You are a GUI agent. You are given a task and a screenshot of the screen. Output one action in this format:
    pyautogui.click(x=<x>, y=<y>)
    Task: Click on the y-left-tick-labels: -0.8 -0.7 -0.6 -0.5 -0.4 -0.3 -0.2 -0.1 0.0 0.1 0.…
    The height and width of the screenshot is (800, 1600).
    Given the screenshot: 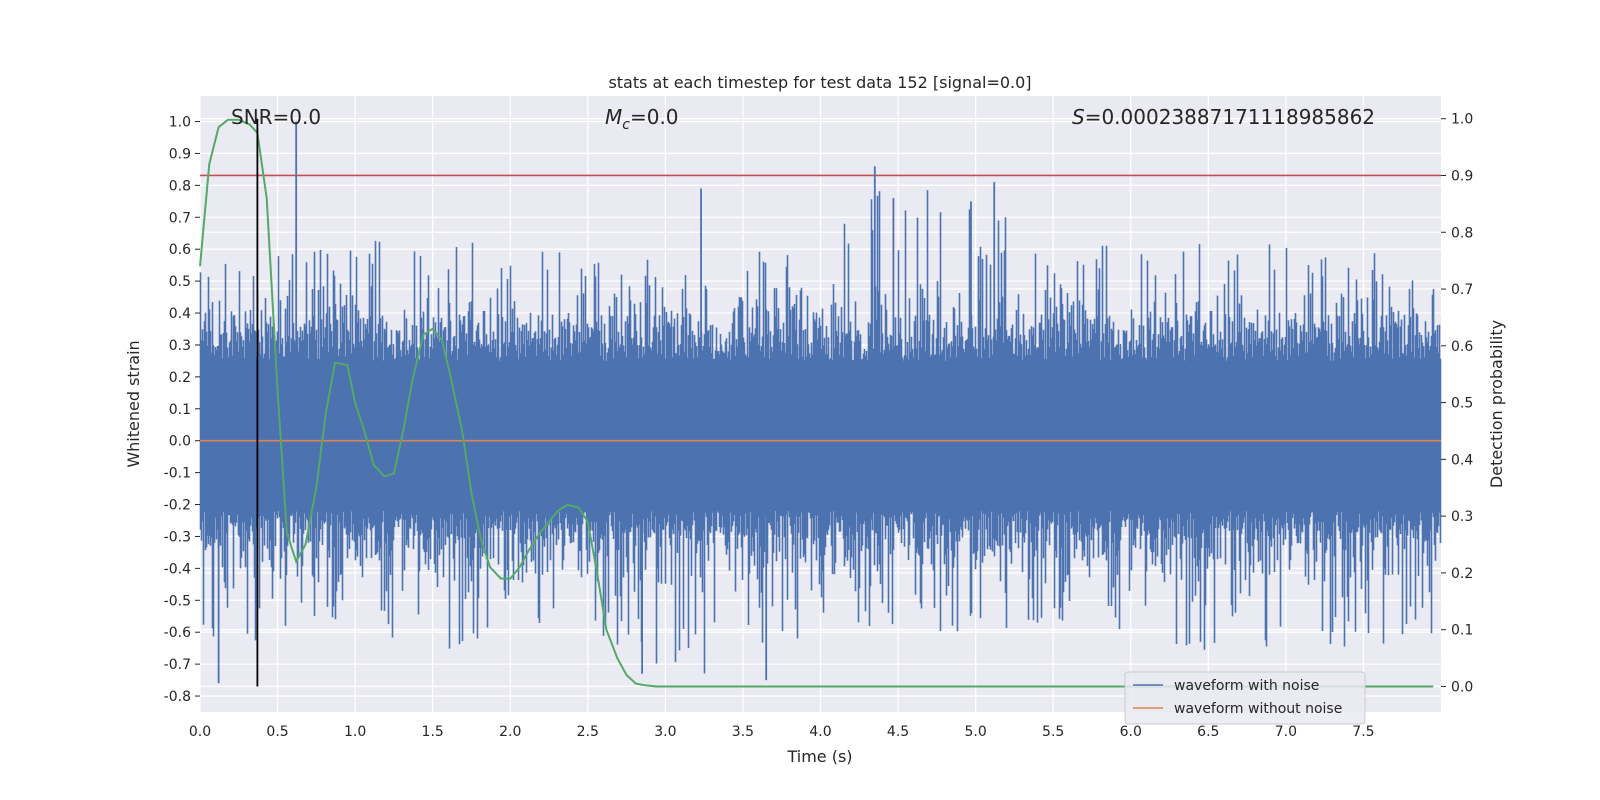 What is the action you would take?
    pyautogui.click(x=182, y=410)
    